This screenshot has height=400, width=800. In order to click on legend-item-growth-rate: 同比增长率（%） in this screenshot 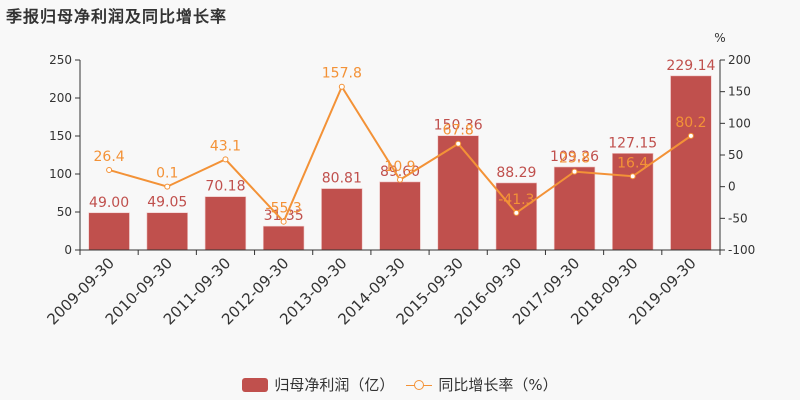, I will do `click(482, 384)`.